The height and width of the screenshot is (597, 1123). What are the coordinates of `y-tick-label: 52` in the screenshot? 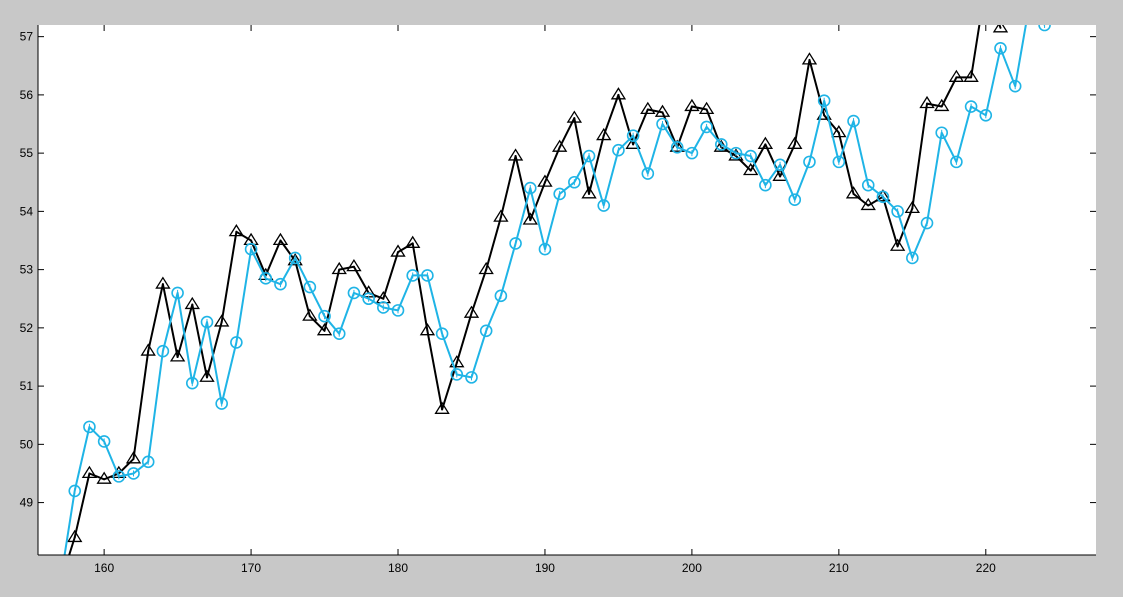 It's located at (27, 328).